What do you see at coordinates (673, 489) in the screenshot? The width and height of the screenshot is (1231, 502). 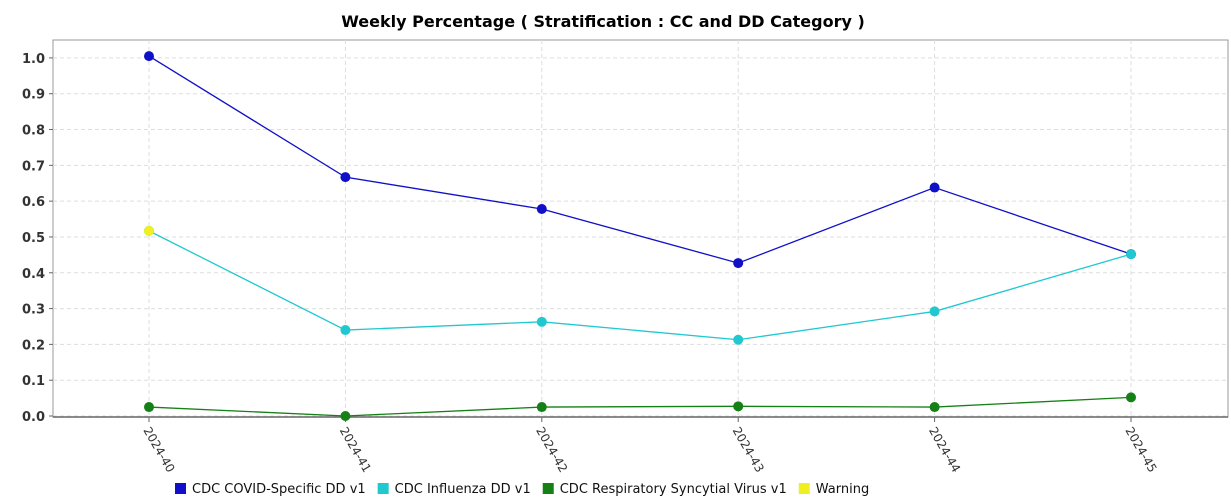 I see `legend-label: CDC Respiratory Syncytial Virus v1` at bounding box center [673, 489].